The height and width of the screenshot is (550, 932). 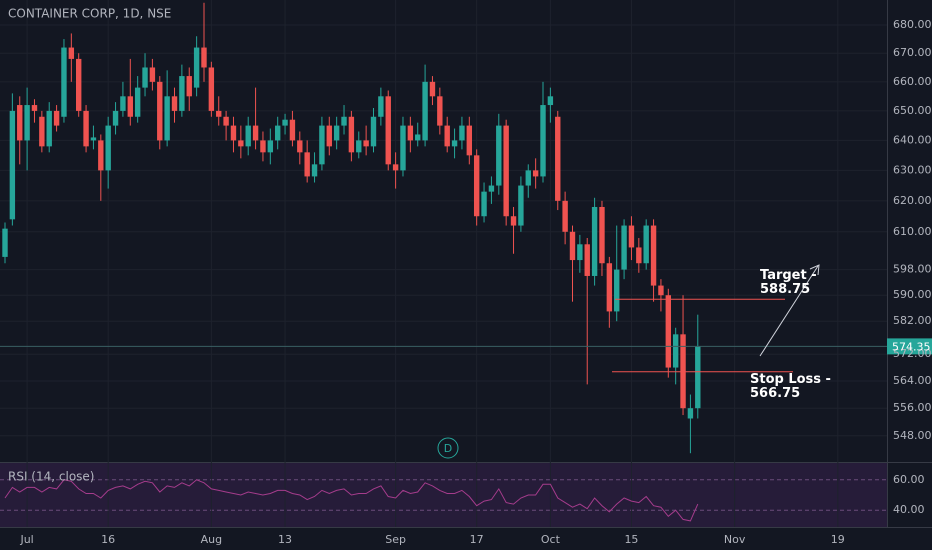 I want to click on stop-value: 566.75, so click(x=775, y=393).